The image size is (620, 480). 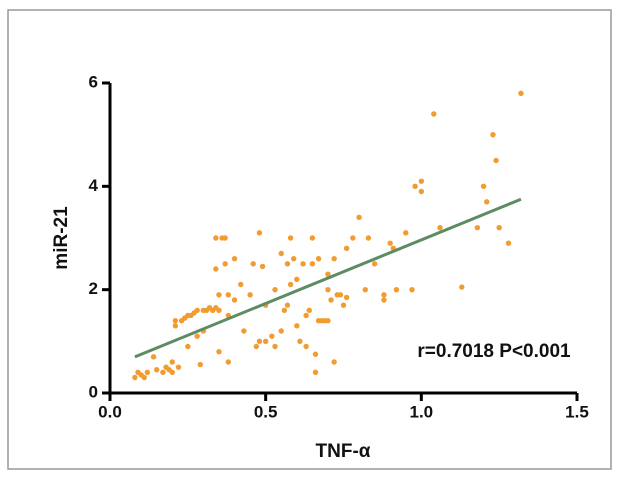 I want to click on y-tick-label: 4, so click(x=94, y=185).